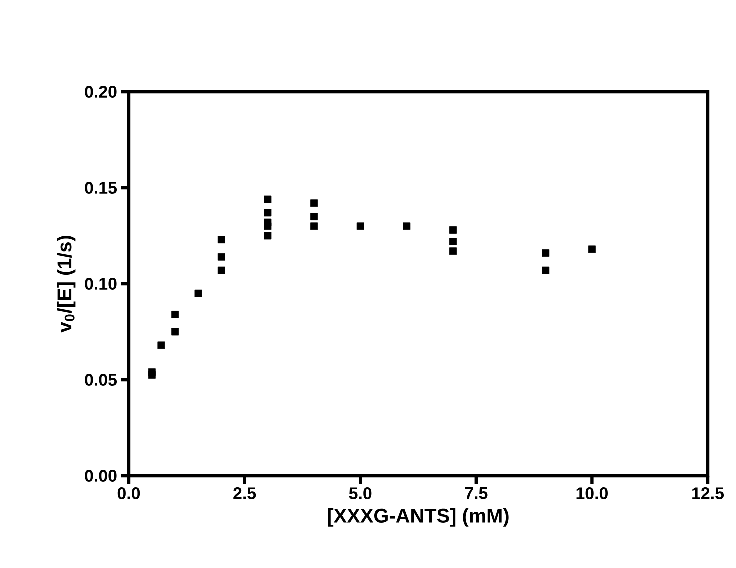  I want to click on y-tick-label: 0.00, so click(101, 476).